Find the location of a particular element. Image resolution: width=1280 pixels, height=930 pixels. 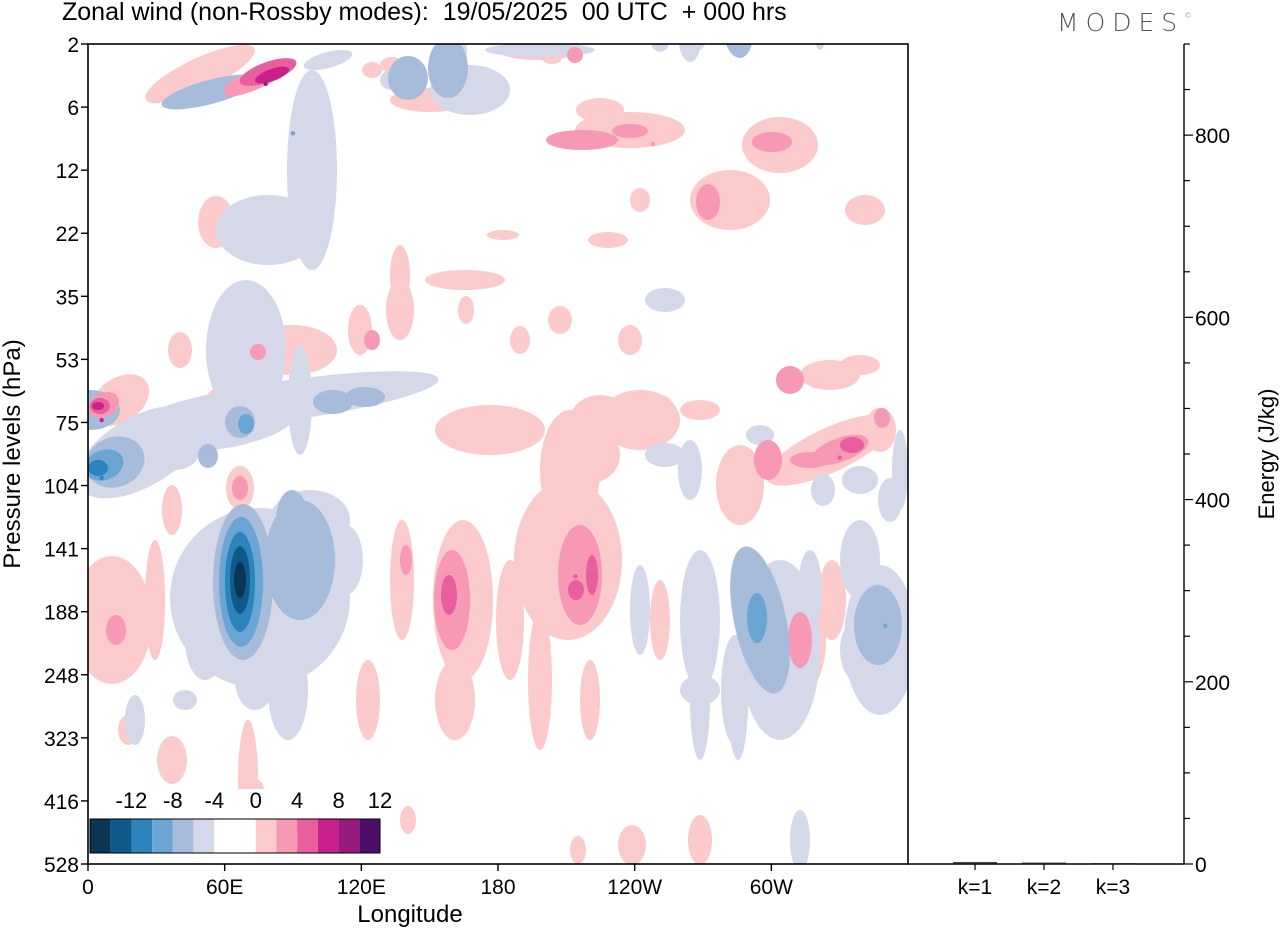

colorbar-label: 4 is located at coordinates (297, 800).